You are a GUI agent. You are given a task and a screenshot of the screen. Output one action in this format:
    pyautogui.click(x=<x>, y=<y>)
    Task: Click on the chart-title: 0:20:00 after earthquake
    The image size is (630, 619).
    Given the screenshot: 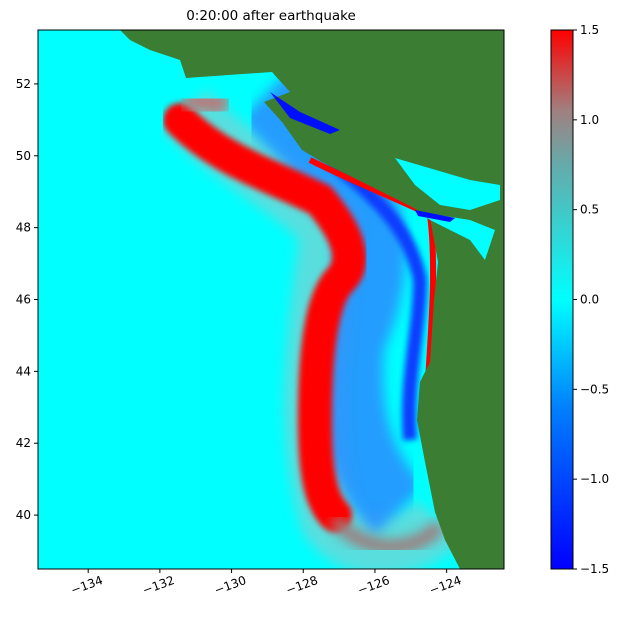 What is the action you would take?
    pyautogui.click(x=271, y=16)
    